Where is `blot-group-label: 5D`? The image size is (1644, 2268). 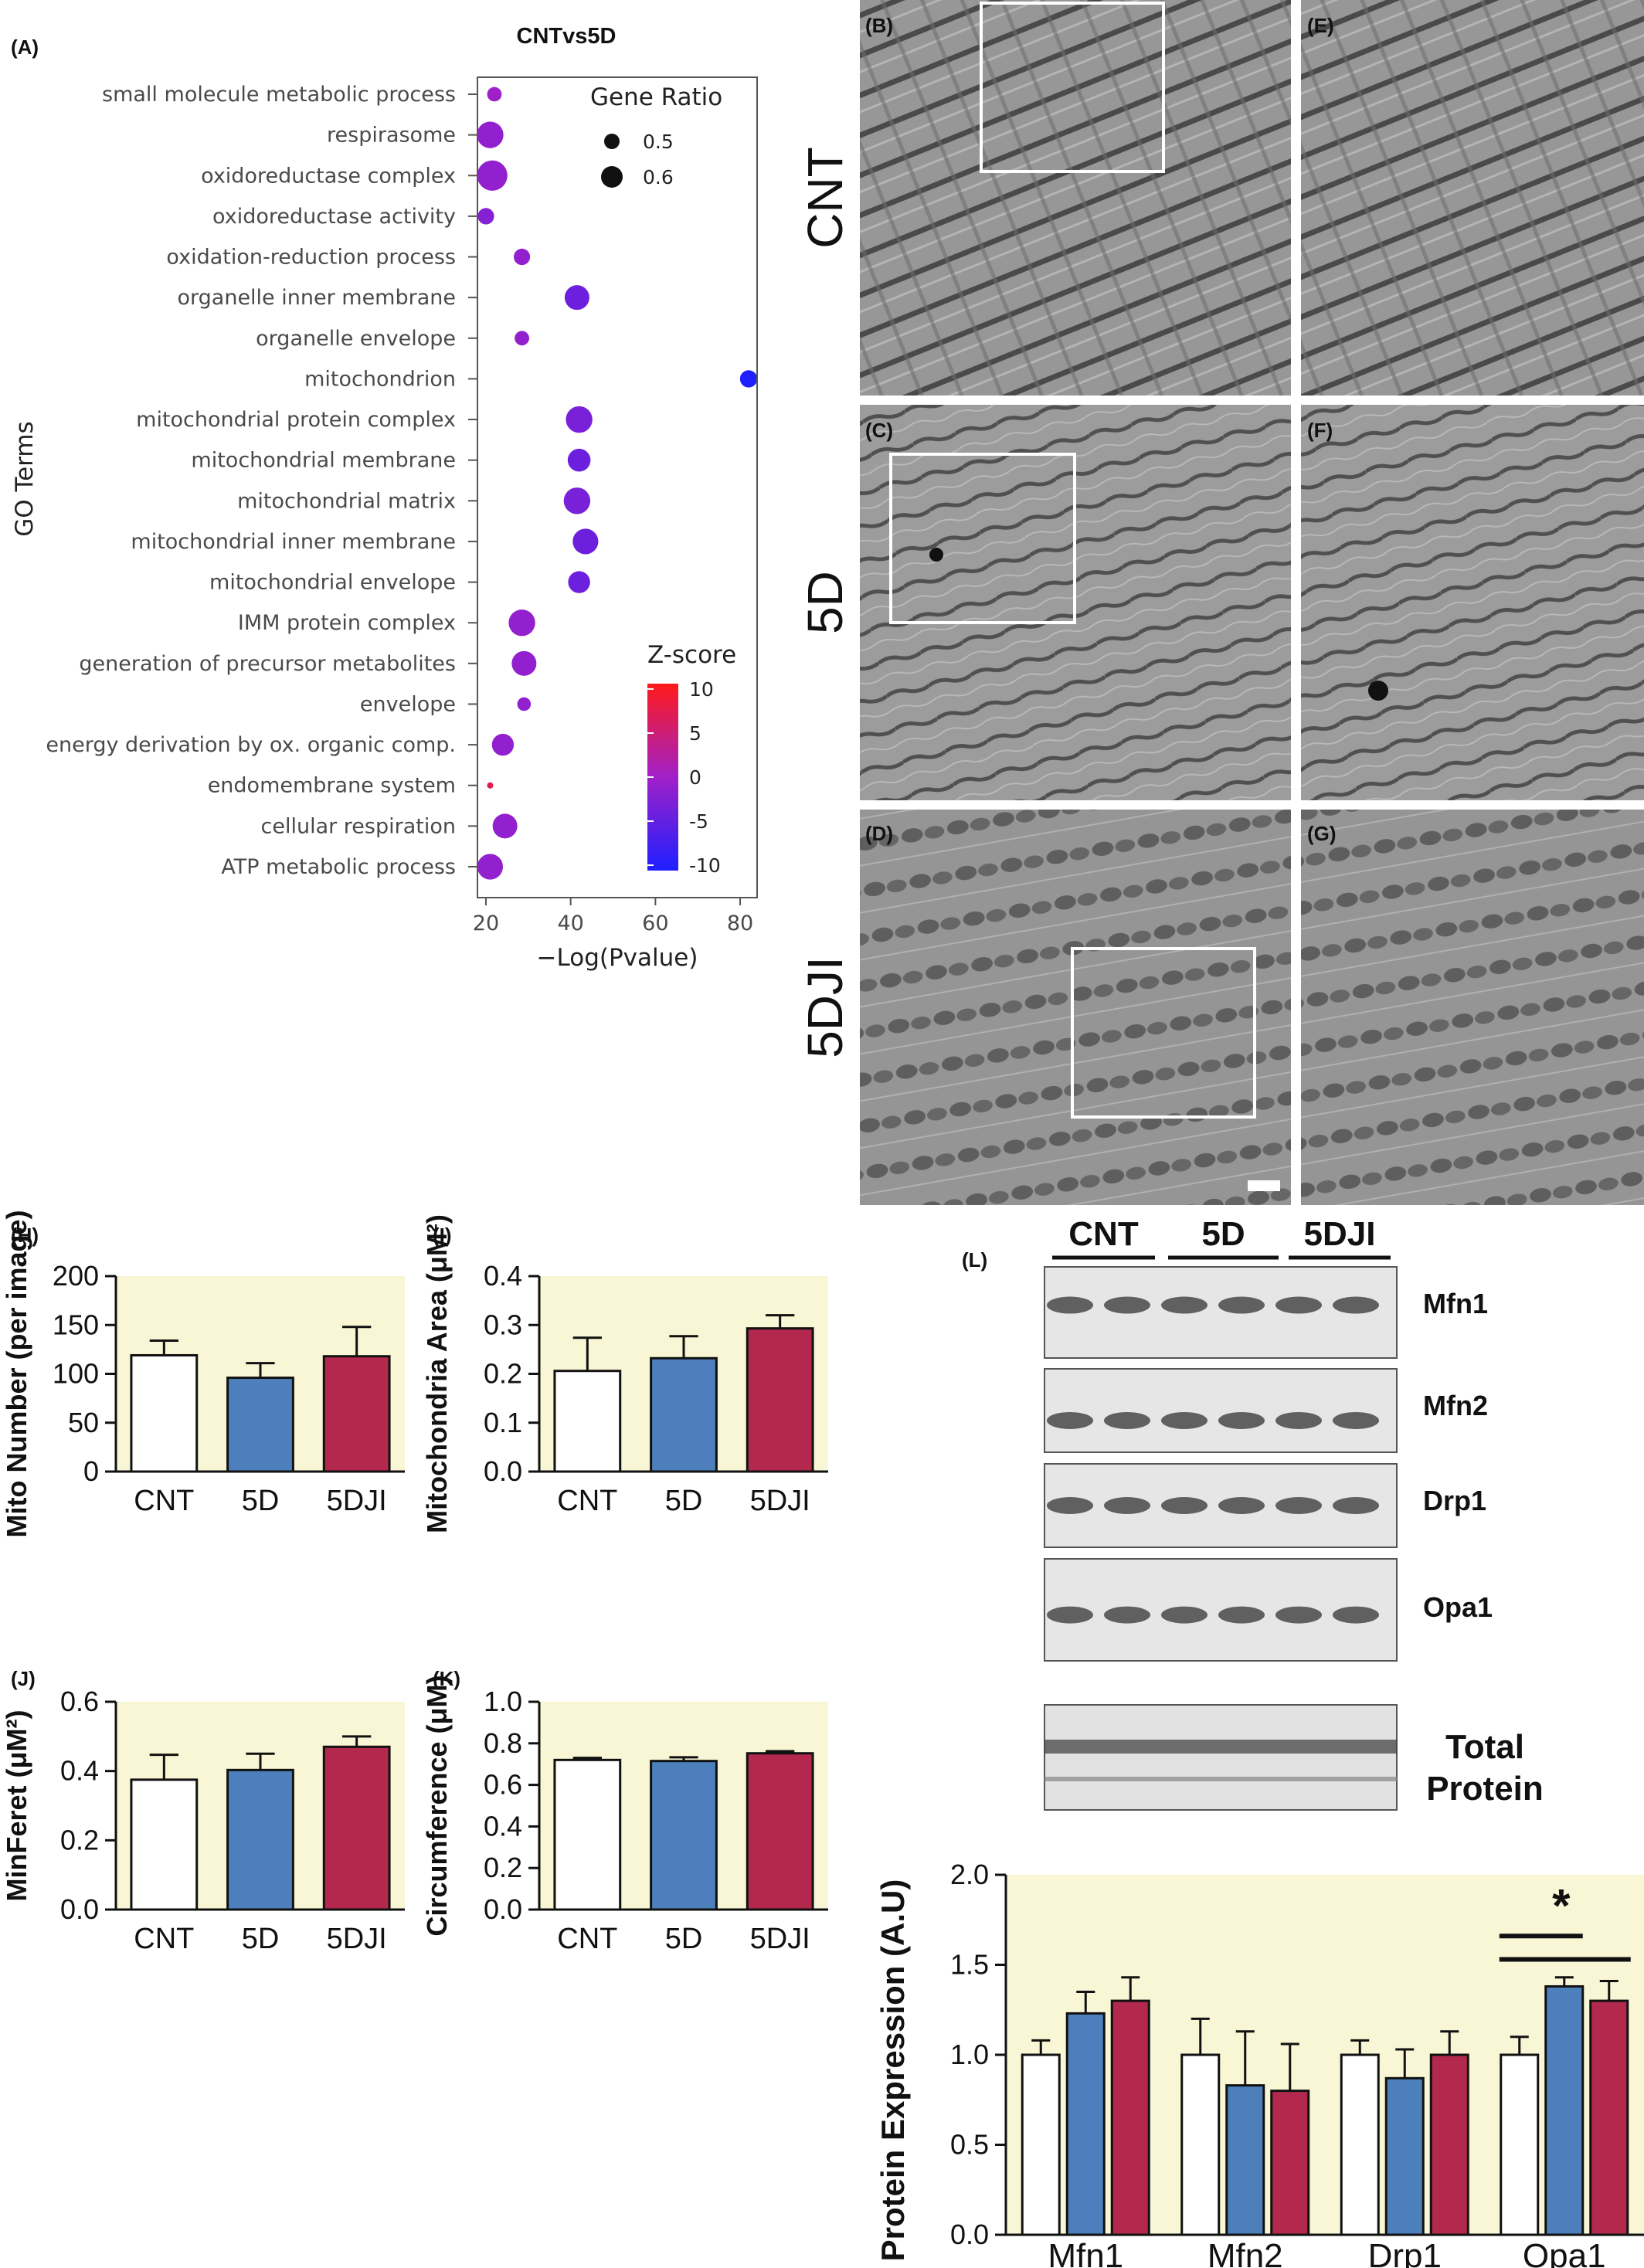
blot-group-label: 5D is located at coordinates (1223, 1234).